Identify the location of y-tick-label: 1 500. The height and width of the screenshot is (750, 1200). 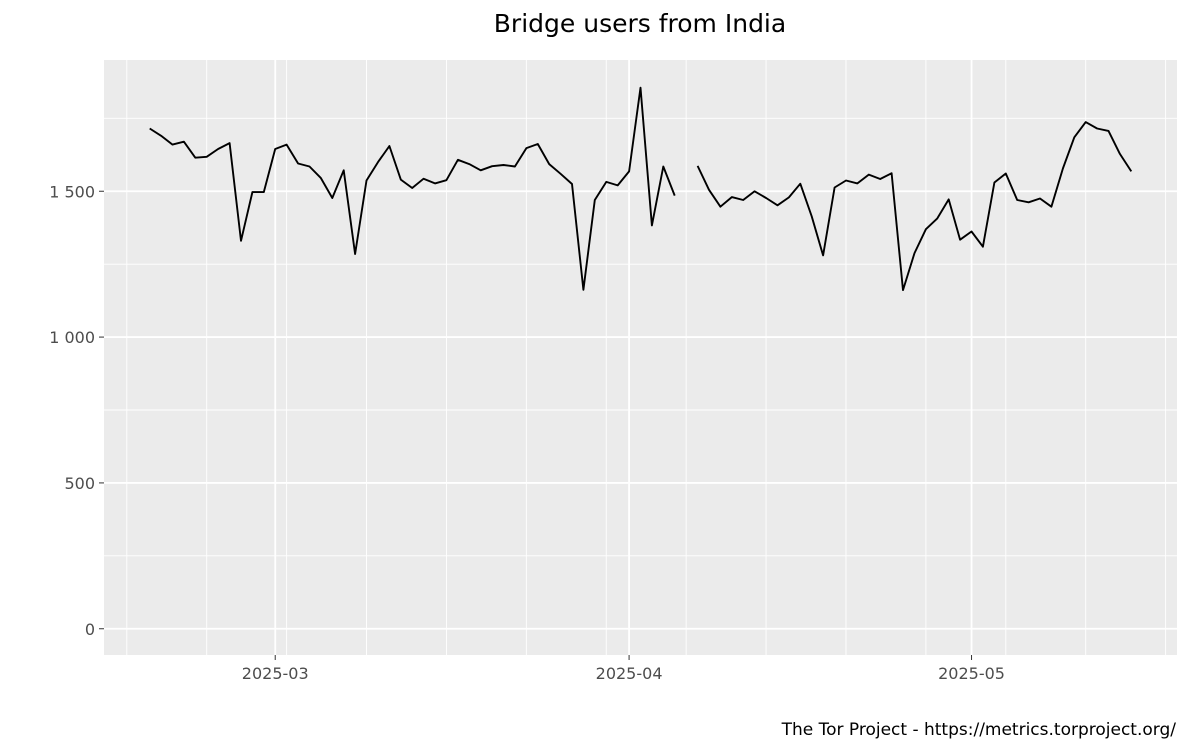
(72, 191).